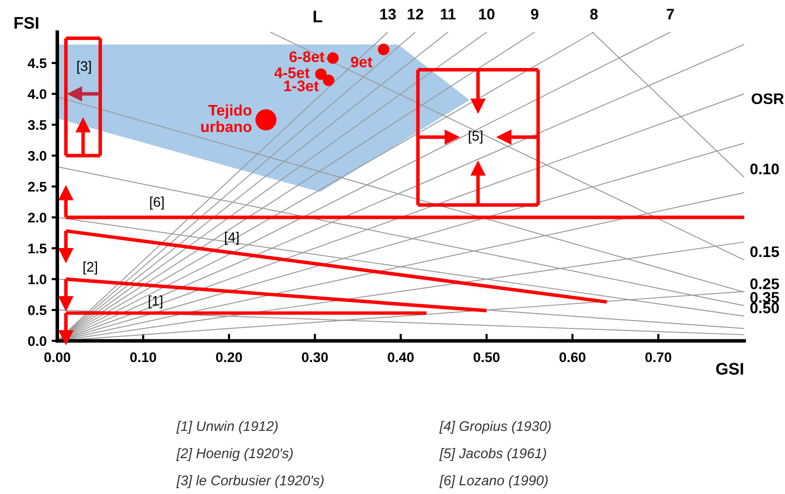 This screenshot has width=785, height=494. What do you see at coordinates (306, 56) in the screenshot?
I see `series-label: 6-8et` at bounding box center [306, 56].